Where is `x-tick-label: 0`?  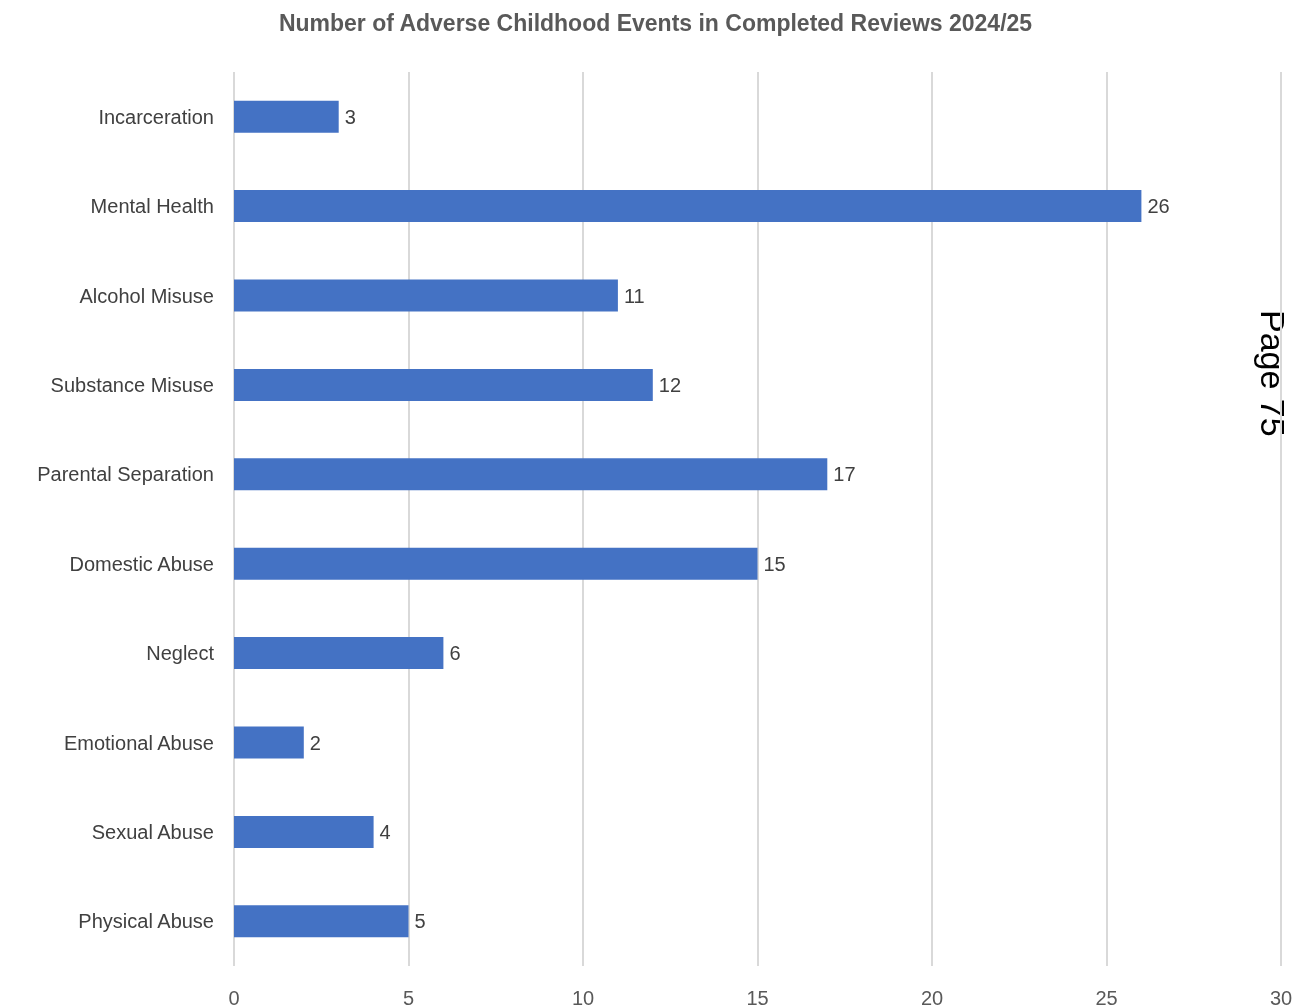
x-tick-label: 0 is located at coordinates (234, 997).